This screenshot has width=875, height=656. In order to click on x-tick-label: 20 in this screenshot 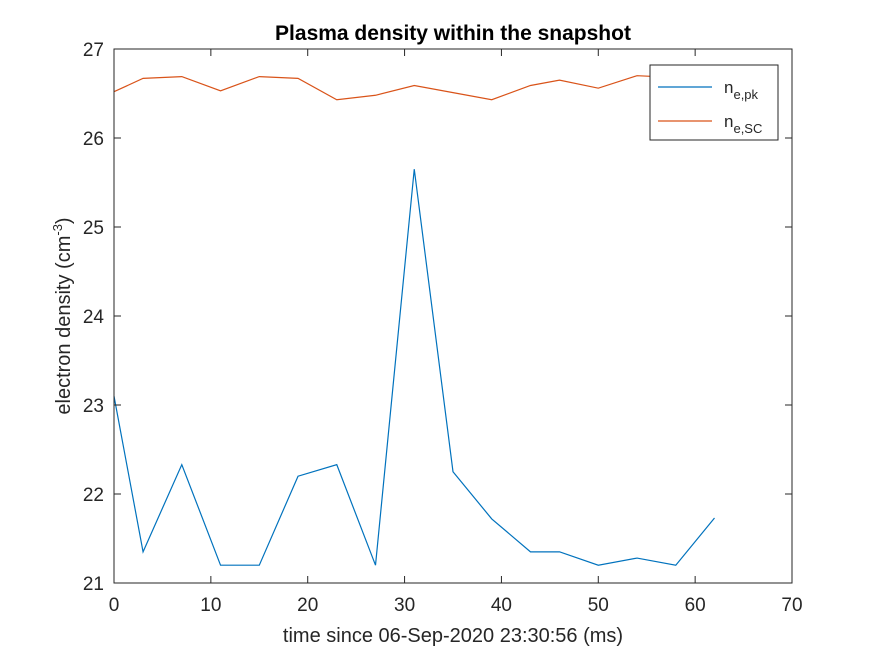, I will do `click(307, 605)`.